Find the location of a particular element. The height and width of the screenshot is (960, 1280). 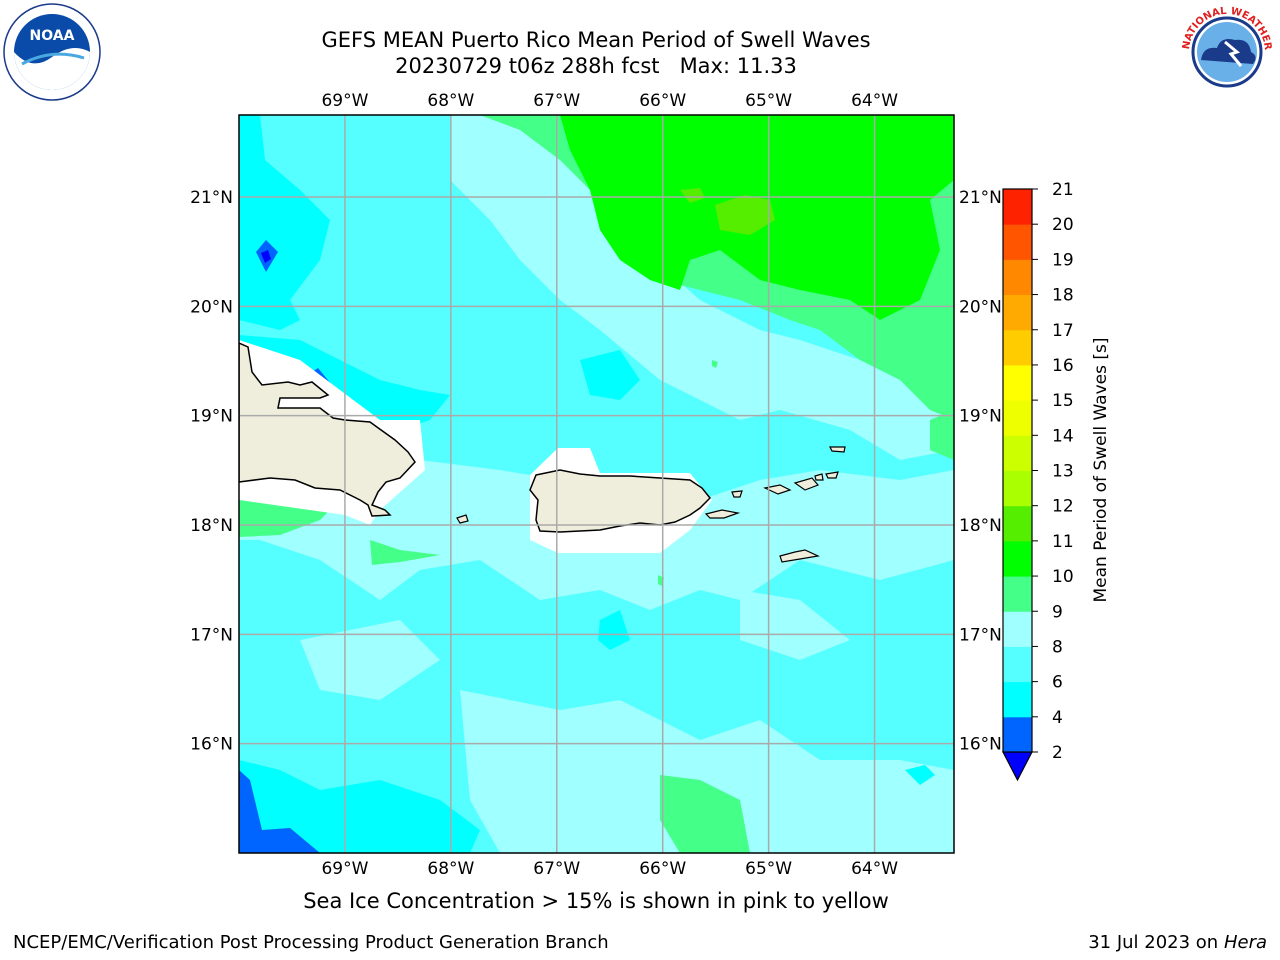

chart-subtitle: 20230729 t06z 288h fcst Max: 11.33 is located at coordinates (596, 66).